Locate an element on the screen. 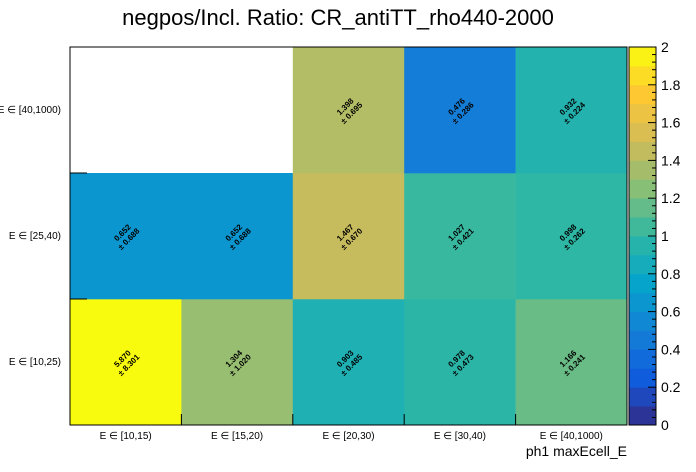 This screenshot has height=472, width=696. x-tick-label: E ∈ [15,20) is located at coordinates (237, 436).